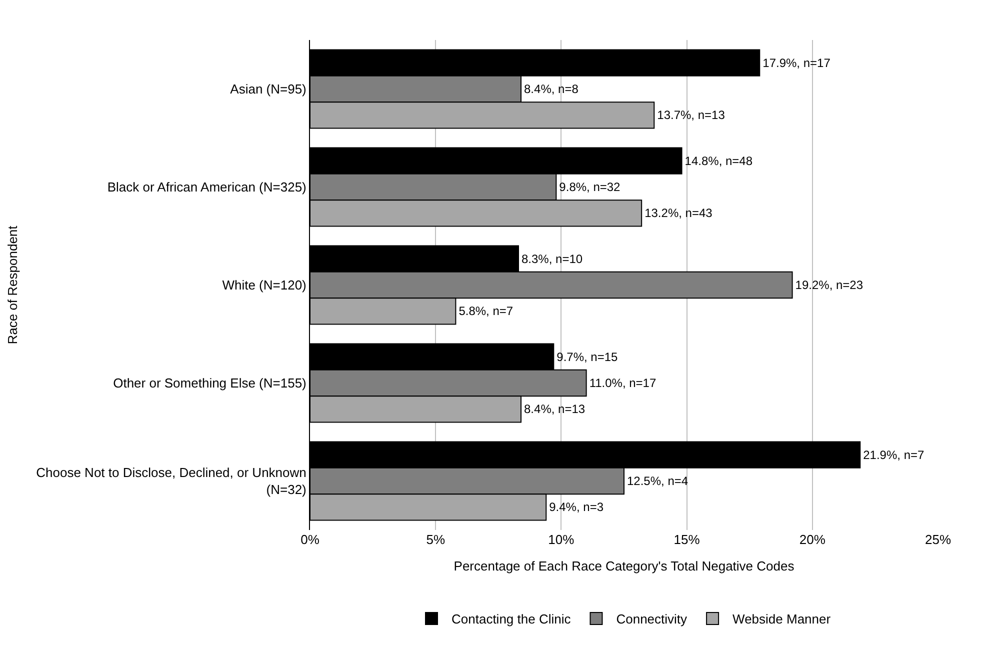 Image resolution: width=988 pixels, height=645 pixels. Describe the element at coordinates (555, 409) in the screenshot. I see `data-label: 8.4%, n=13` at that location.